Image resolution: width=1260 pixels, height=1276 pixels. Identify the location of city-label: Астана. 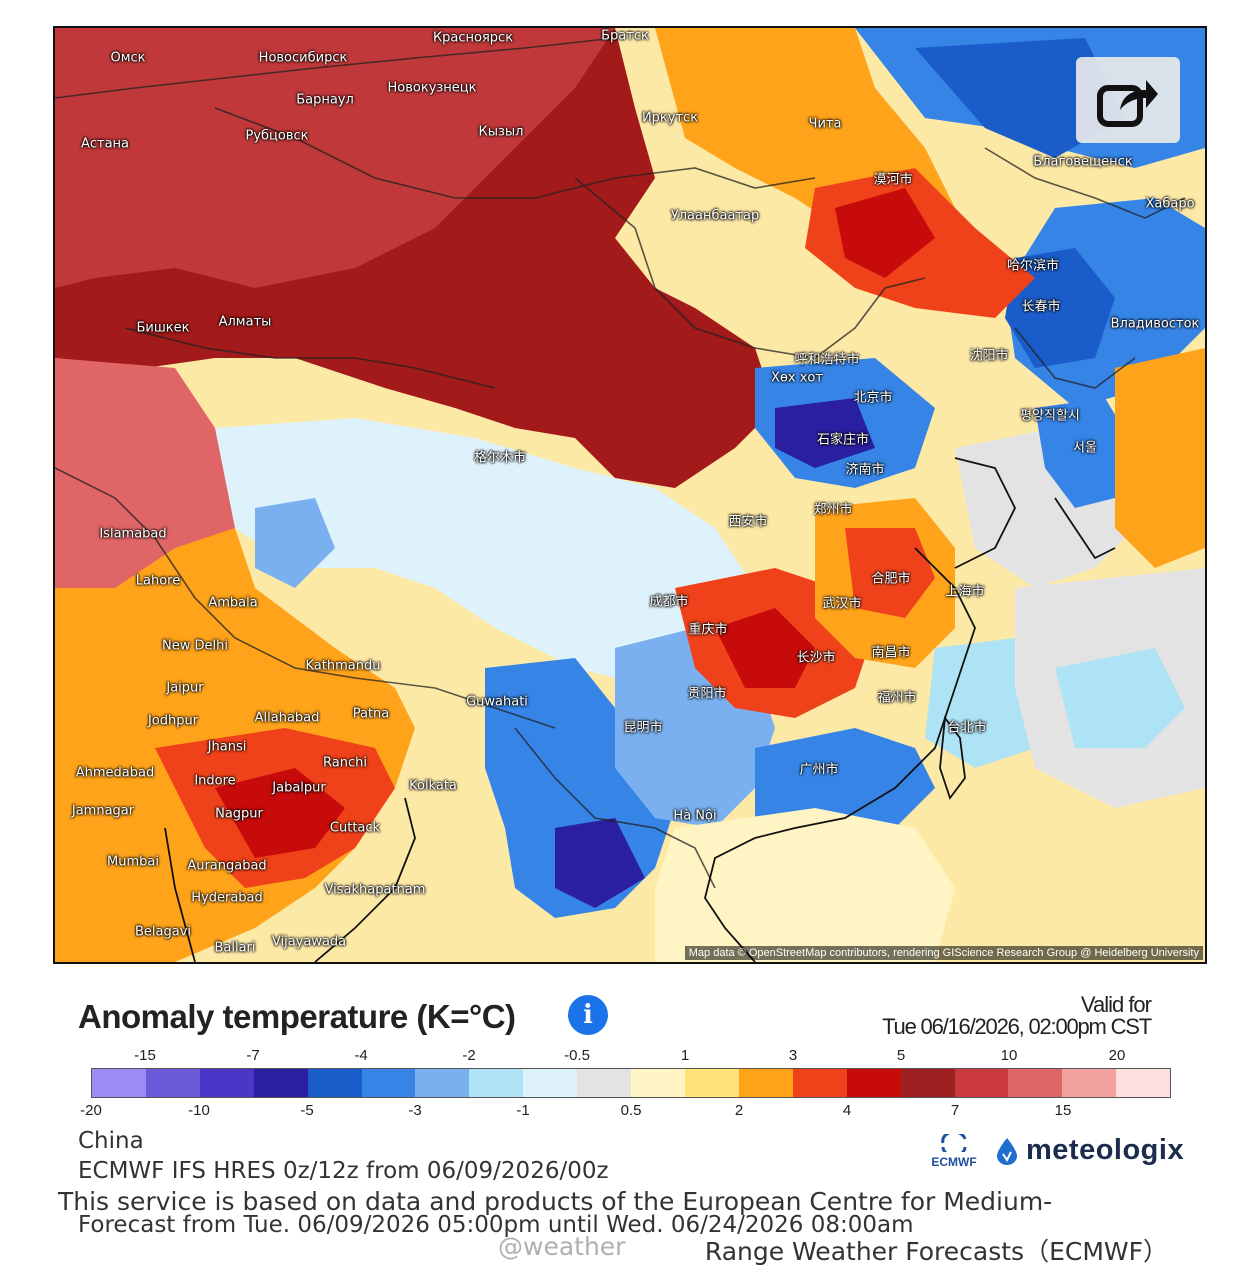
(105, 144).